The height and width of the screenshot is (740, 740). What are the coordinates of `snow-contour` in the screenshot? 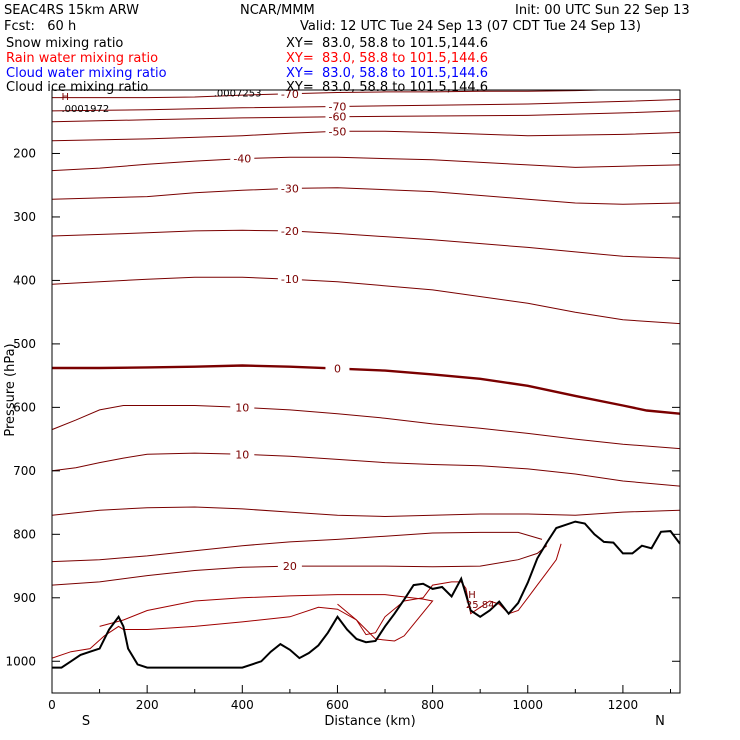 It's located at (266, 618).